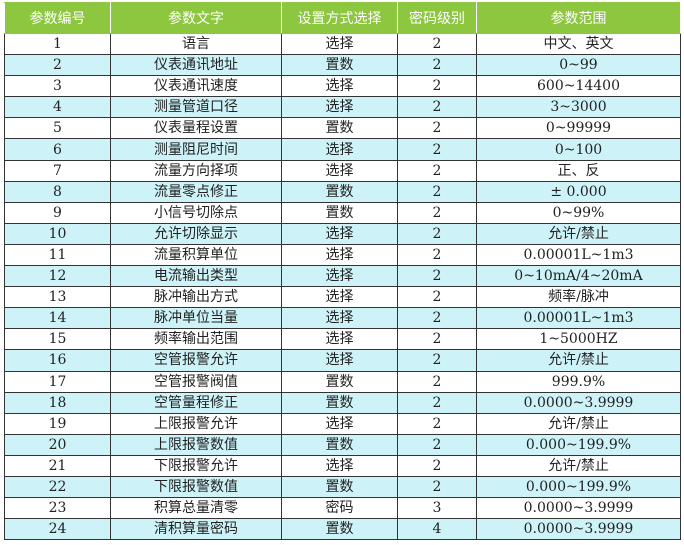 The width and height of the screenshot is (684, 545). Describe the element at coordinates (57, 128) in the screenshot. I see `cell-param-number: 5` at that location.